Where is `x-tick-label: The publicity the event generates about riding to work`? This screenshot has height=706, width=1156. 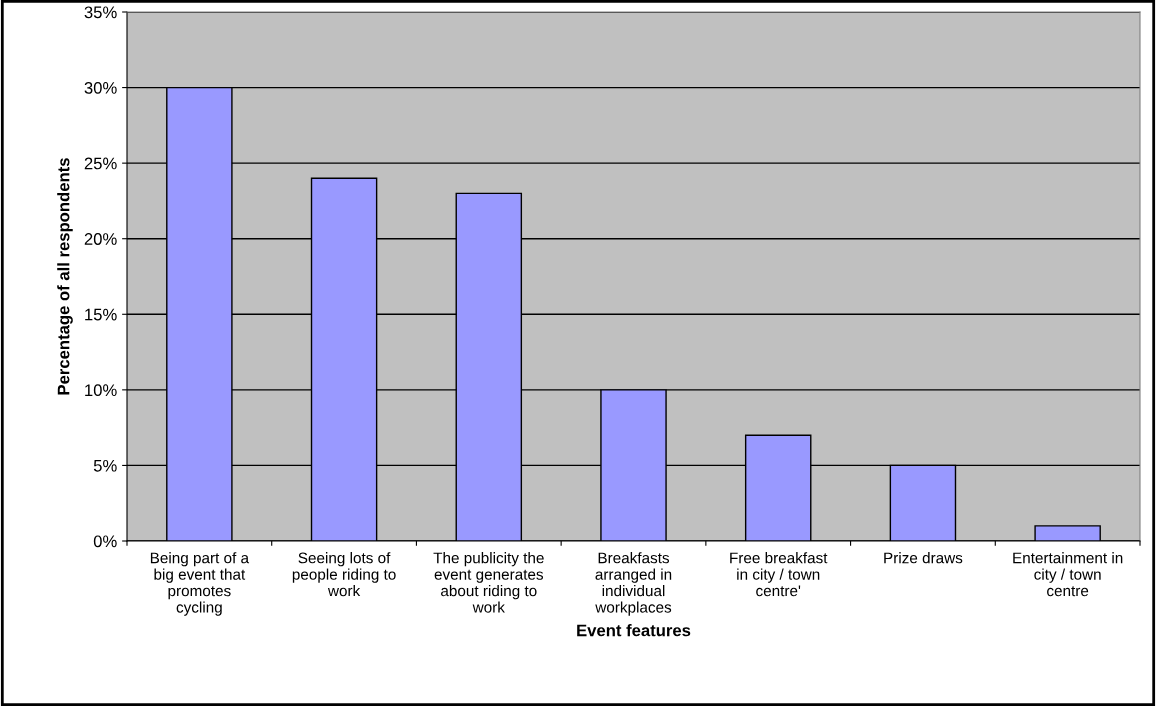 x-tick-label: The publicity the event generates about riding to work is located at coordinates (488, 582).